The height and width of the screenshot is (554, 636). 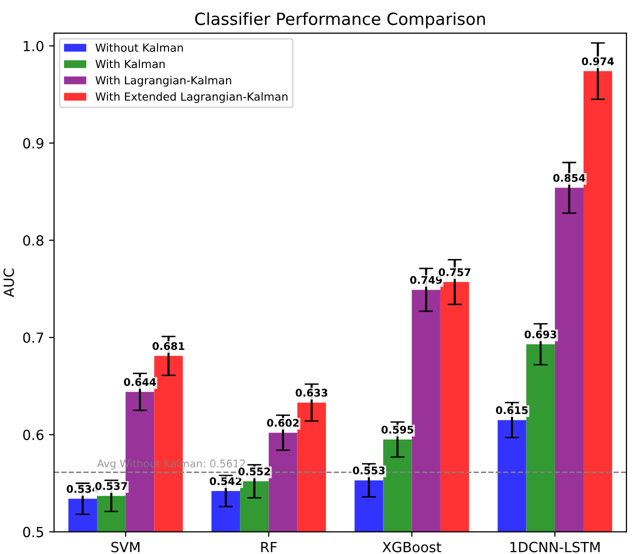 What do you see at coordinates (426, 280) in the screenshot?
I see `data-label: 0.749` at bounding box center [426, 280].